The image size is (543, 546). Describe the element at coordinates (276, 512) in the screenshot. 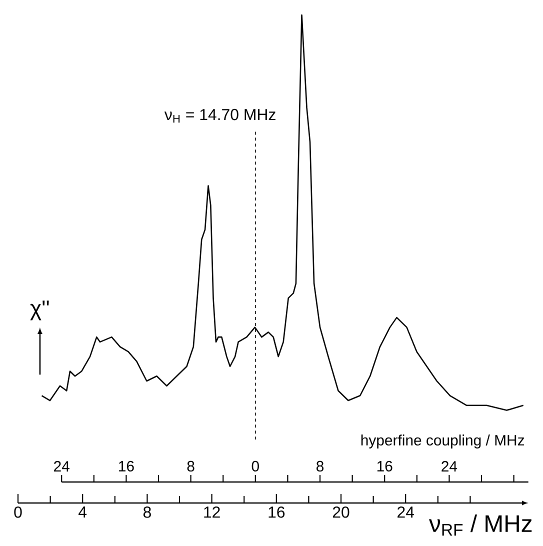

I see `x-tick-label: 16` at that location.